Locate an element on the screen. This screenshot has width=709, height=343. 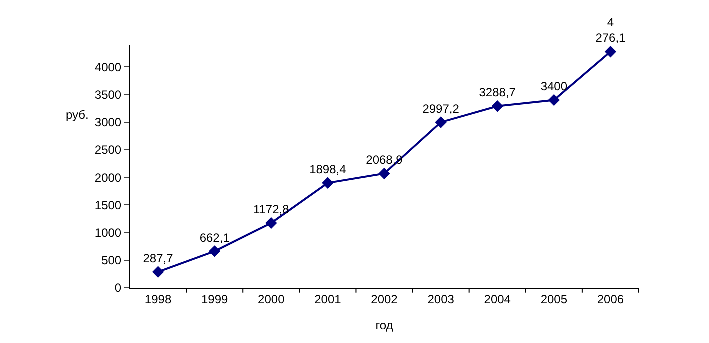
y-tick-label: 4000 is located at coordinates (108, 67).